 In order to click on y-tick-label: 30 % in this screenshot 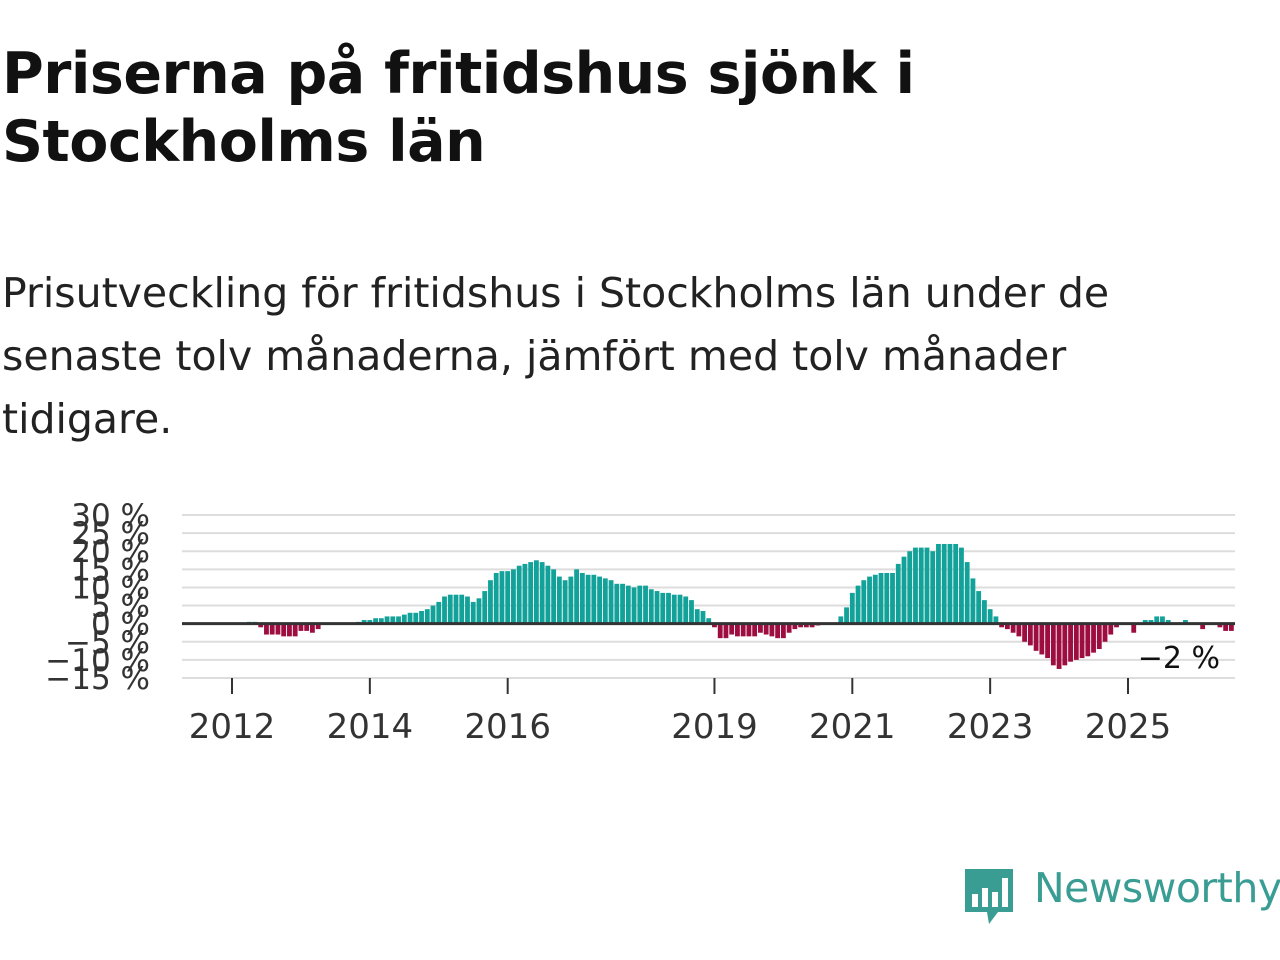, I will do `click(110, 516)`.